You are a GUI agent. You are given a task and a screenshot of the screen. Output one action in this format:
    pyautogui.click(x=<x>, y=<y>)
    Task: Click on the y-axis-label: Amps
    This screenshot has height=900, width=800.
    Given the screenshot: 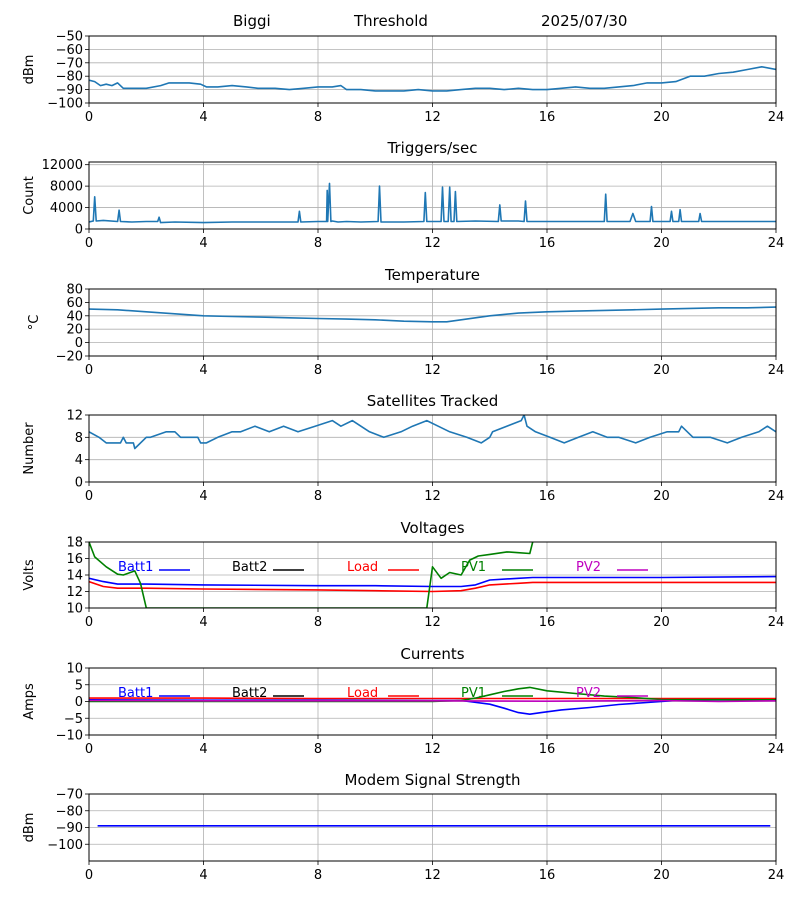 What is the action you would take?
    pyautogui.click(x=29, y=701)
    